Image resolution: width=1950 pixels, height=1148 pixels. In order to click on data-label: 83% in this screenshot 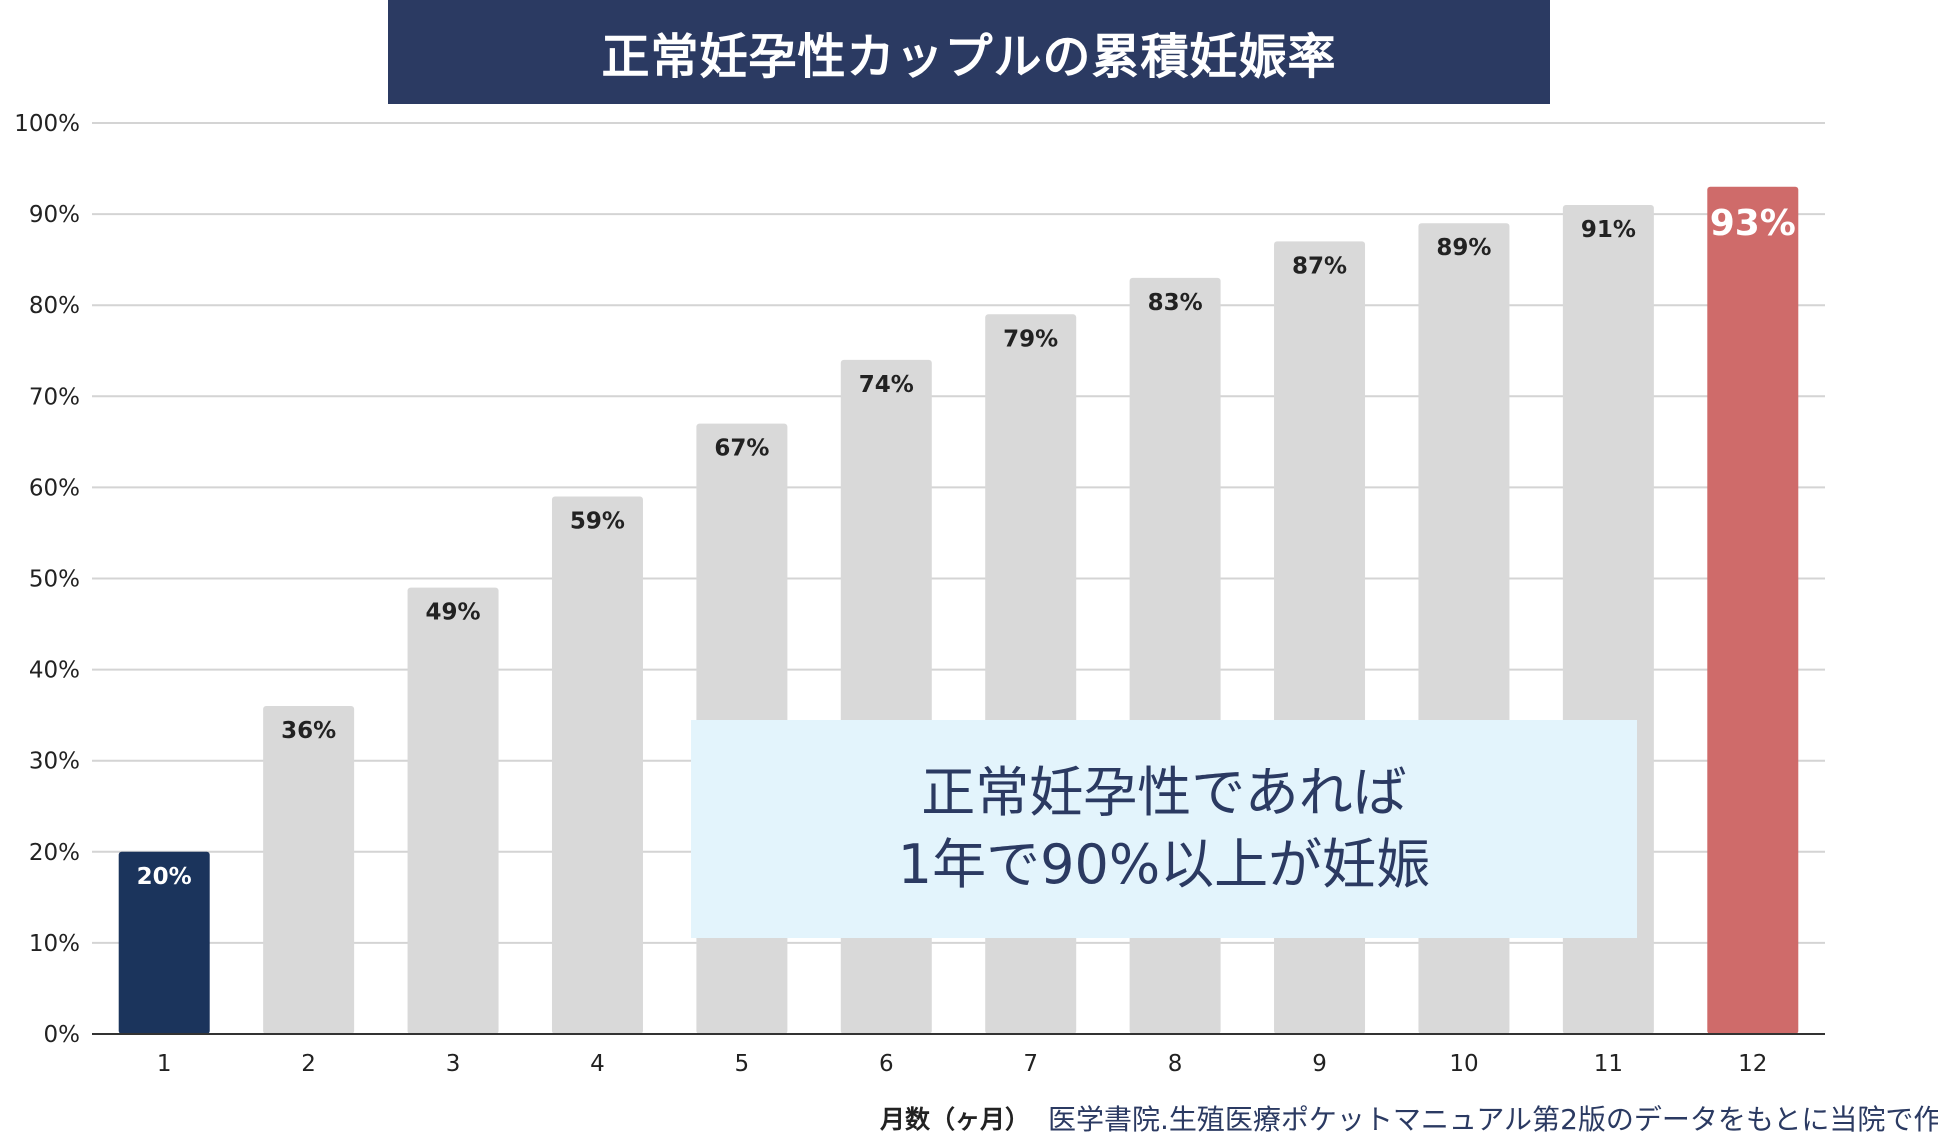, I will do `click(1175, 303)`.